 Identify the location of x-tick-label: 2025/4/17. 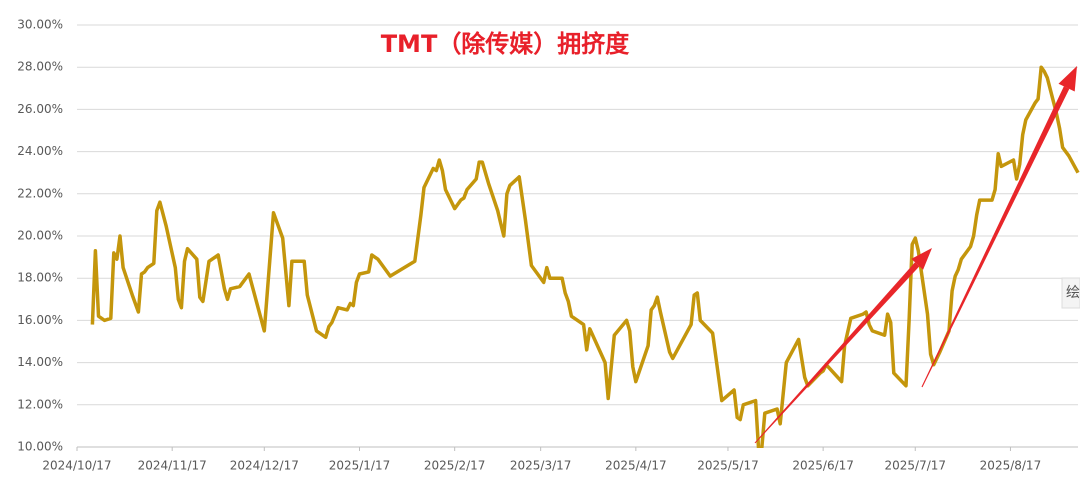
(636, 466).